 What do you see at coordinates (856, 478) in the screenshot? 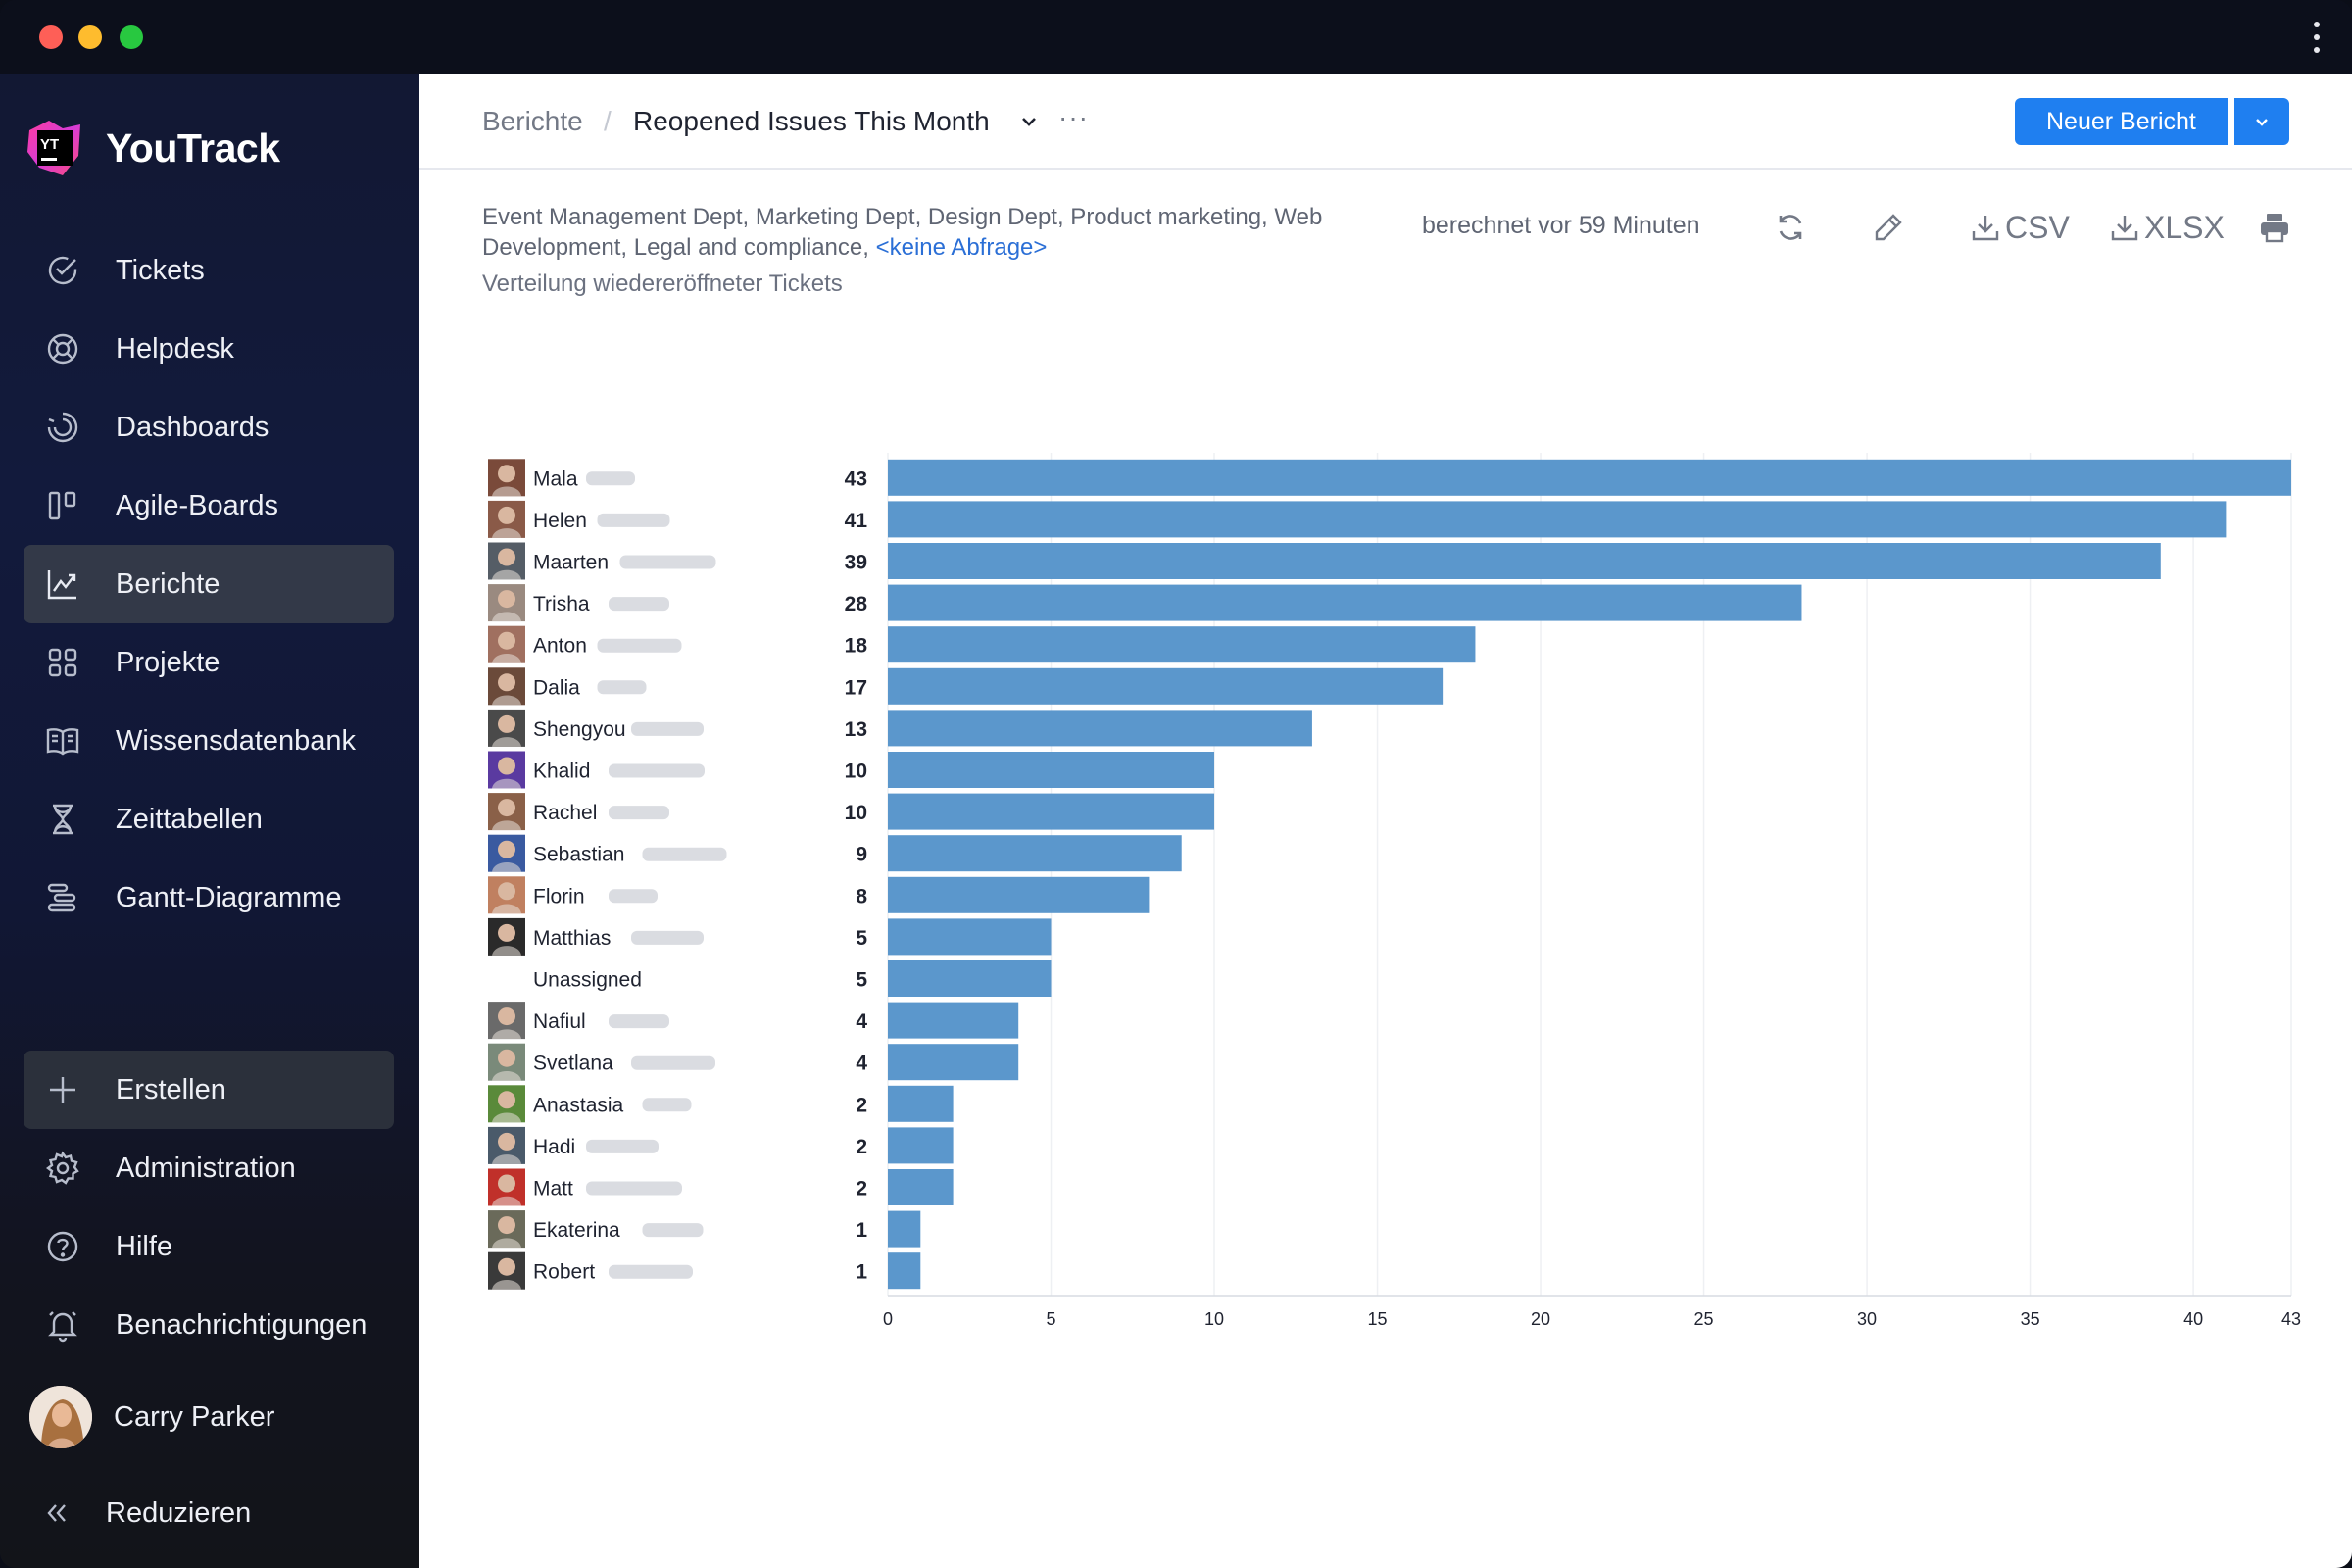
I see `value-label: 43` at bounding box center [856, 478].